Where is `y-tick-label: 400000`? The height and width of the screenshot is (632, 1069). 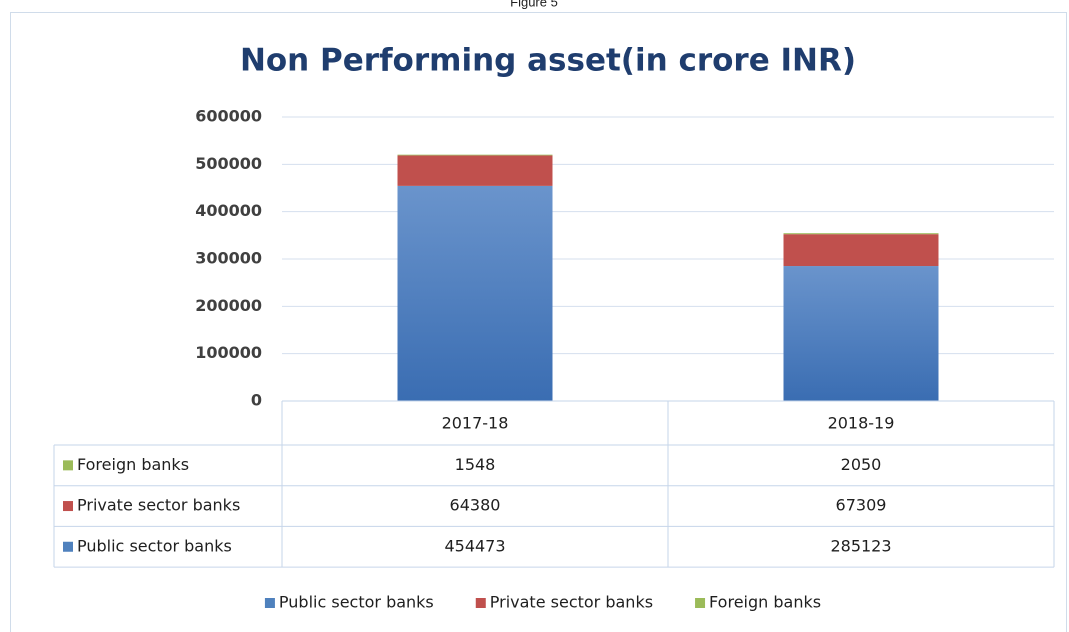 y-tick-label: 400000 is located at coordinates (228, 210).